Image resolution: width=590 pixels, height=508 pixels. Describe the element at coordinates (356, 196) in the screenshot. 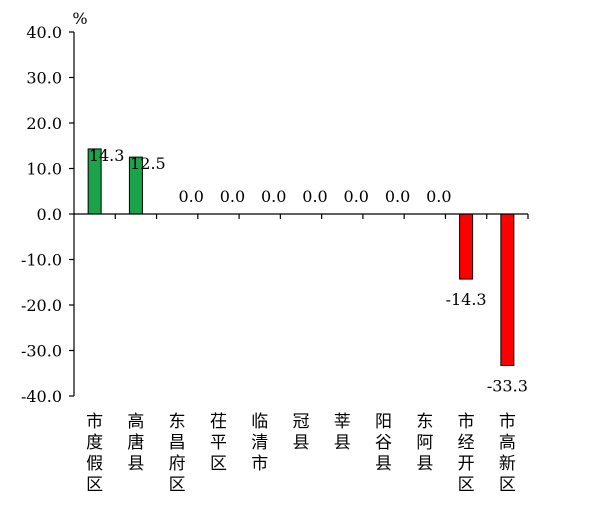

I see `data-label-6: 0.0` at that location.